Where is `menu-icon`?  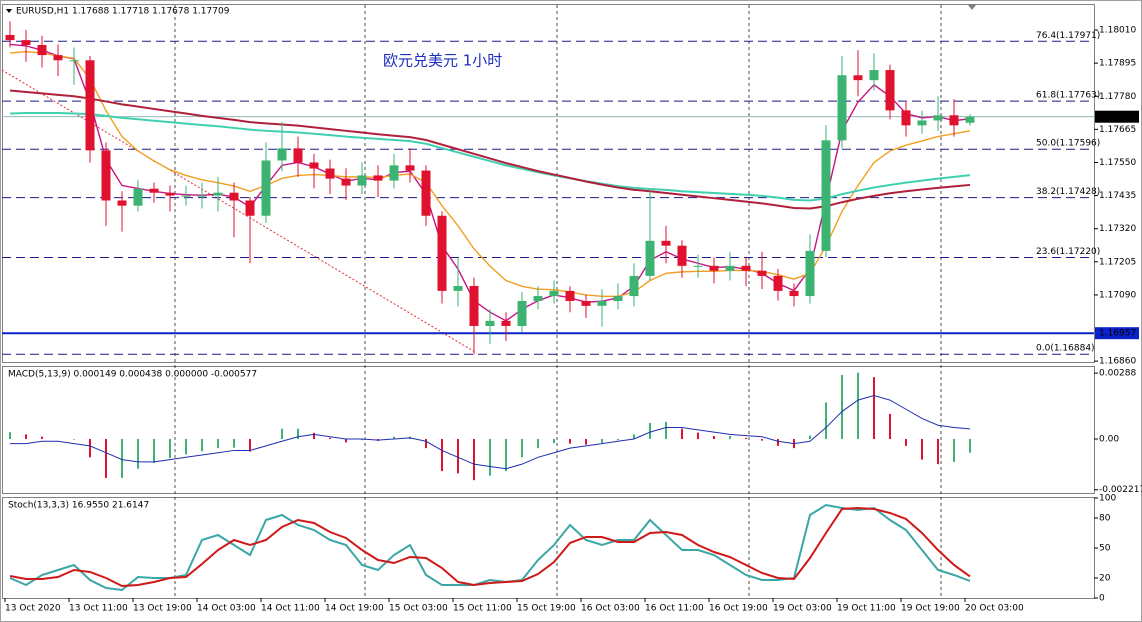 menu-icon is located at coordinates (9, 11).